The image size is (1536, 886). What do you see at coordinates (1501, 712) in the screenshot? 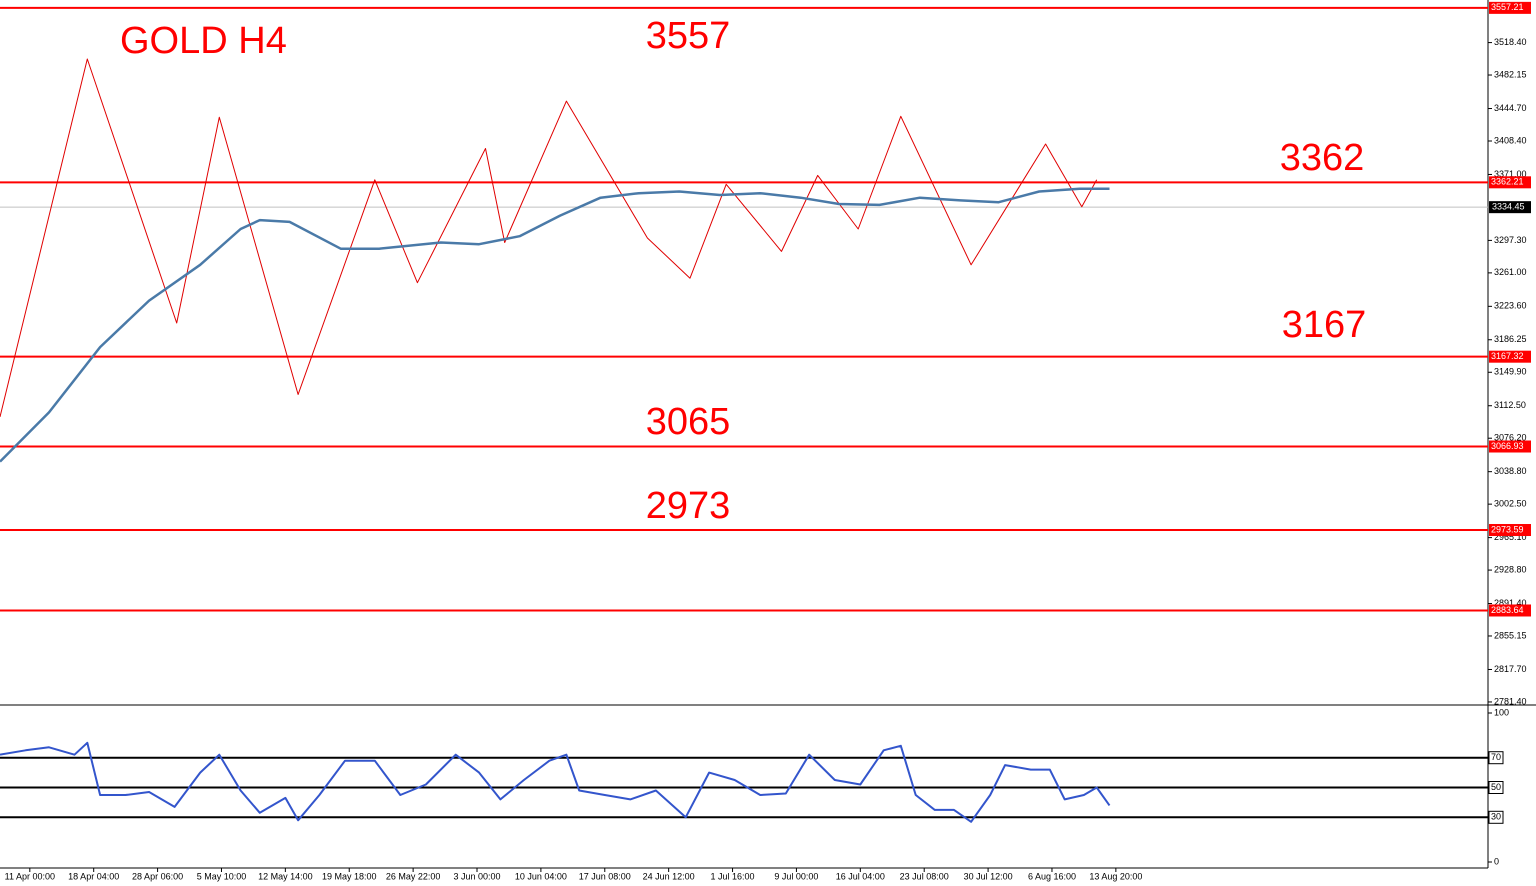
I see `y-tick-label: 100` at bounding box center [1501, 712].